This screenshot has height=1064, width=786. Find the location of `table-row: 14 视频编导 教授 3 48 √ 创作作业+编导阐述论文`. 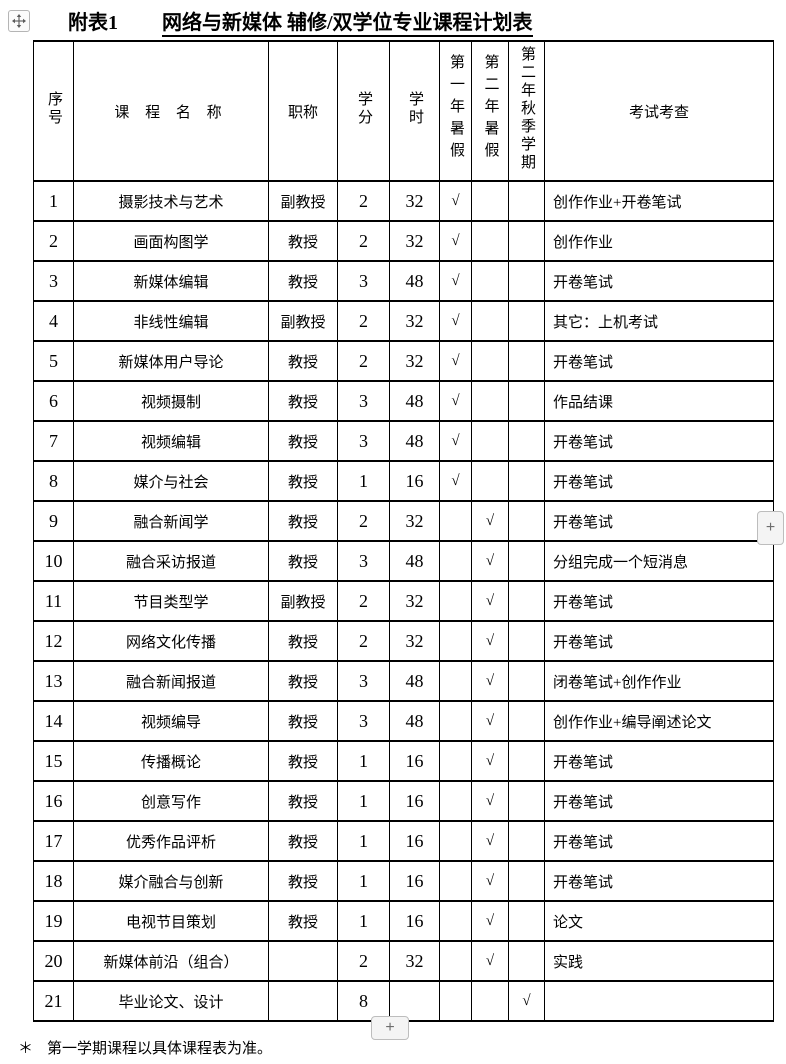

table-row: 14 视频编导 教授 3 48 √ 创作作业+编导阐述论文 is located at coordinates (403, 721).